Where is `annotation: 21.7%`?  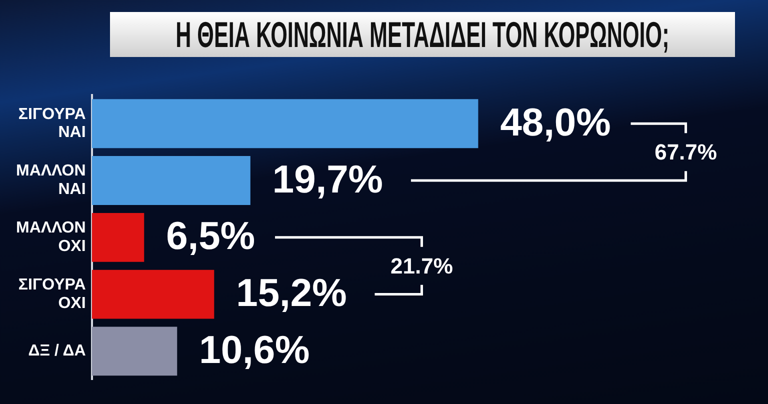 annotation: 21.7% is located at coordinates (421, 265).